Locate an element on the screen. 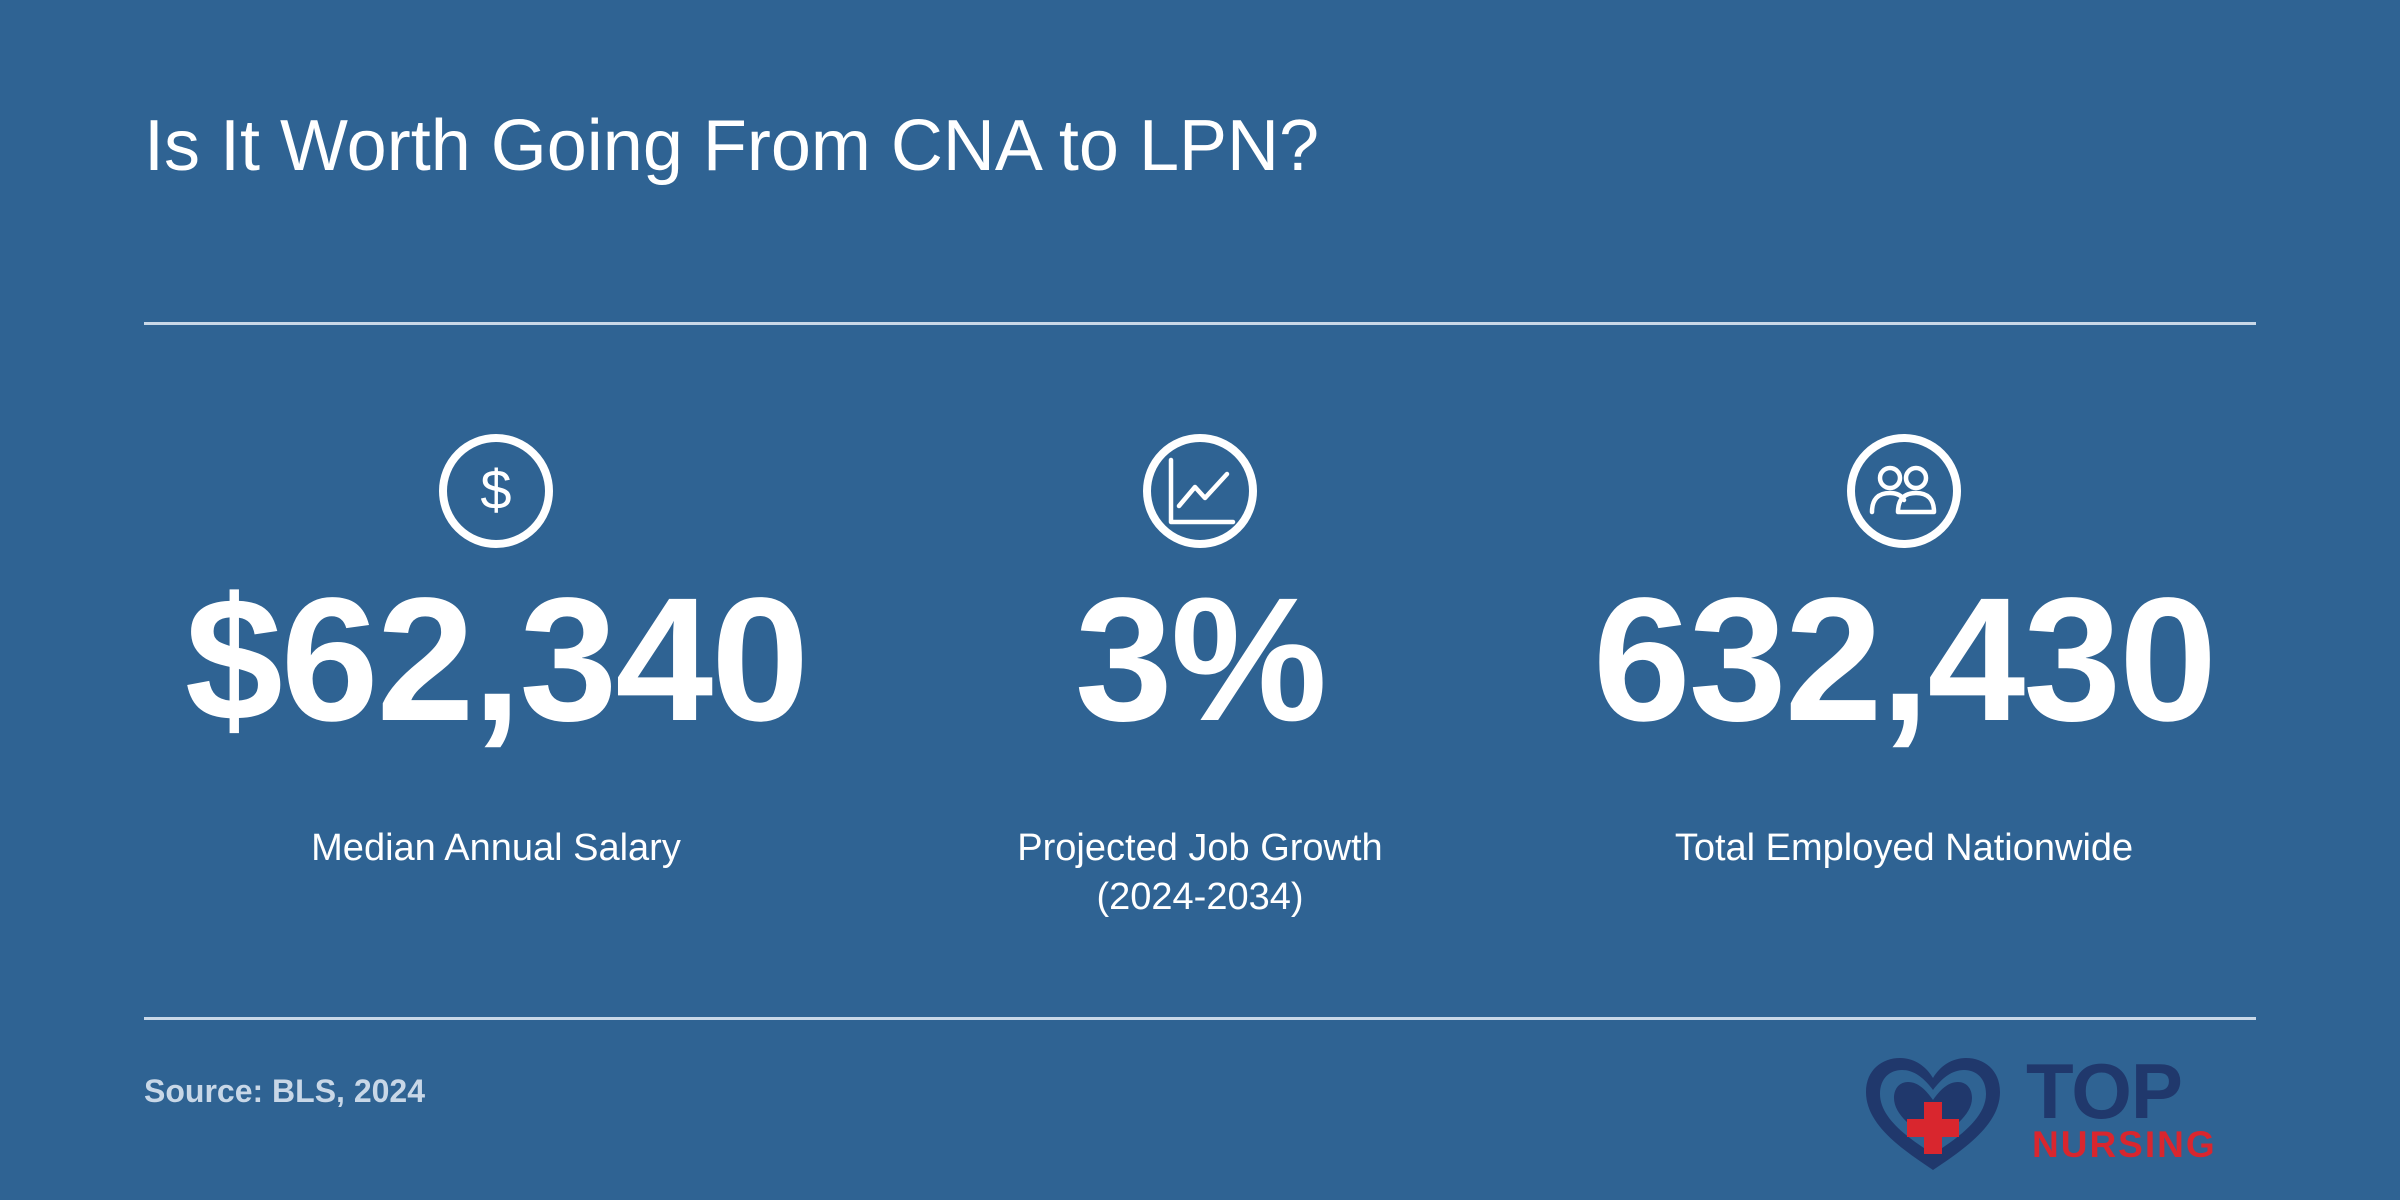  stat-label-line: Projected Job Growth is located at coordinates (1200, 848).